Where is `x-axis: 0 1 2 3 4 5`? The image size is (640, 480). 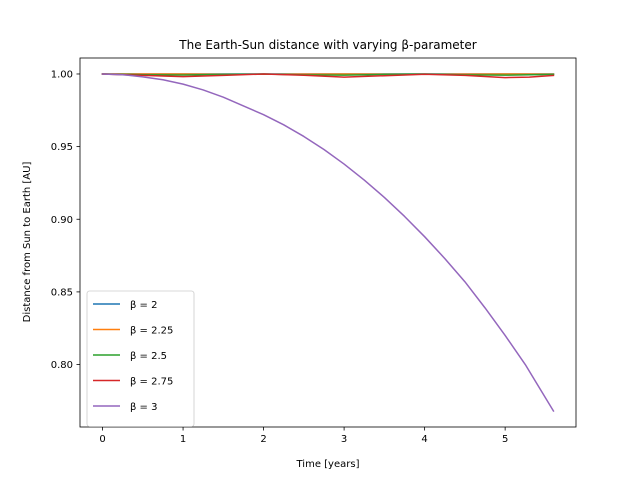
x-axis: 0 1 2 3 4 5 is located at coordinates (303, 436).